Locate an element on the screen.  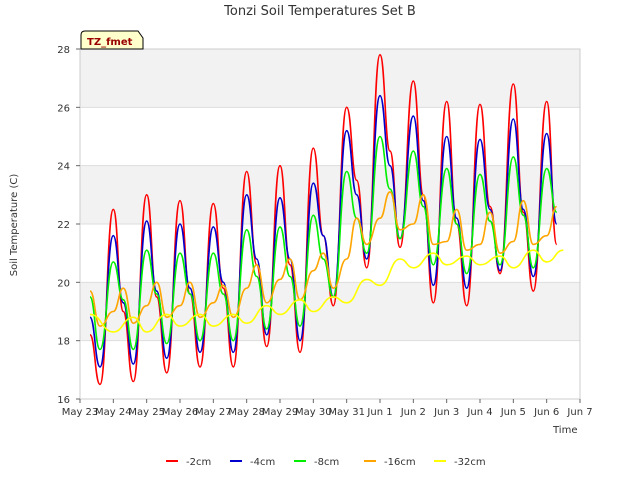
x-tick-label: May 26 is located at coordinates (180, 412).